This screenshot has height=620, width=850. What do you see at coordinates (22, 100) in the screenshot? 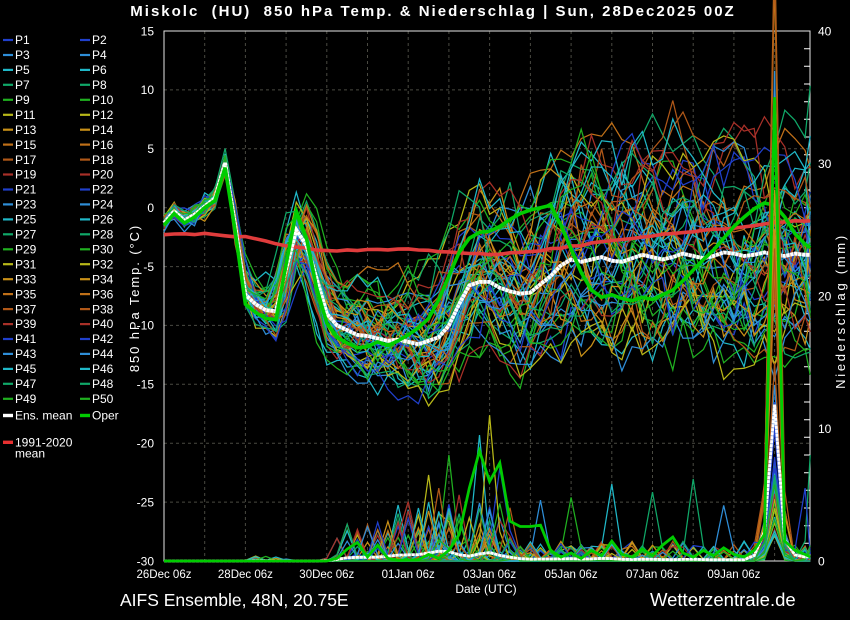
I see `svg-text: P9` at bounding box center [22, 100].